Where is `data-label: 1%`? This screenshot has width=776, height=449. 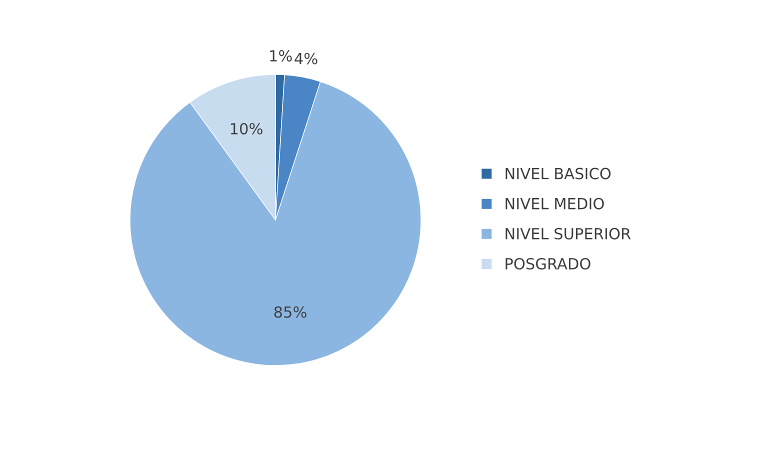 data-label: 1% is located at coordinates (281, 56).